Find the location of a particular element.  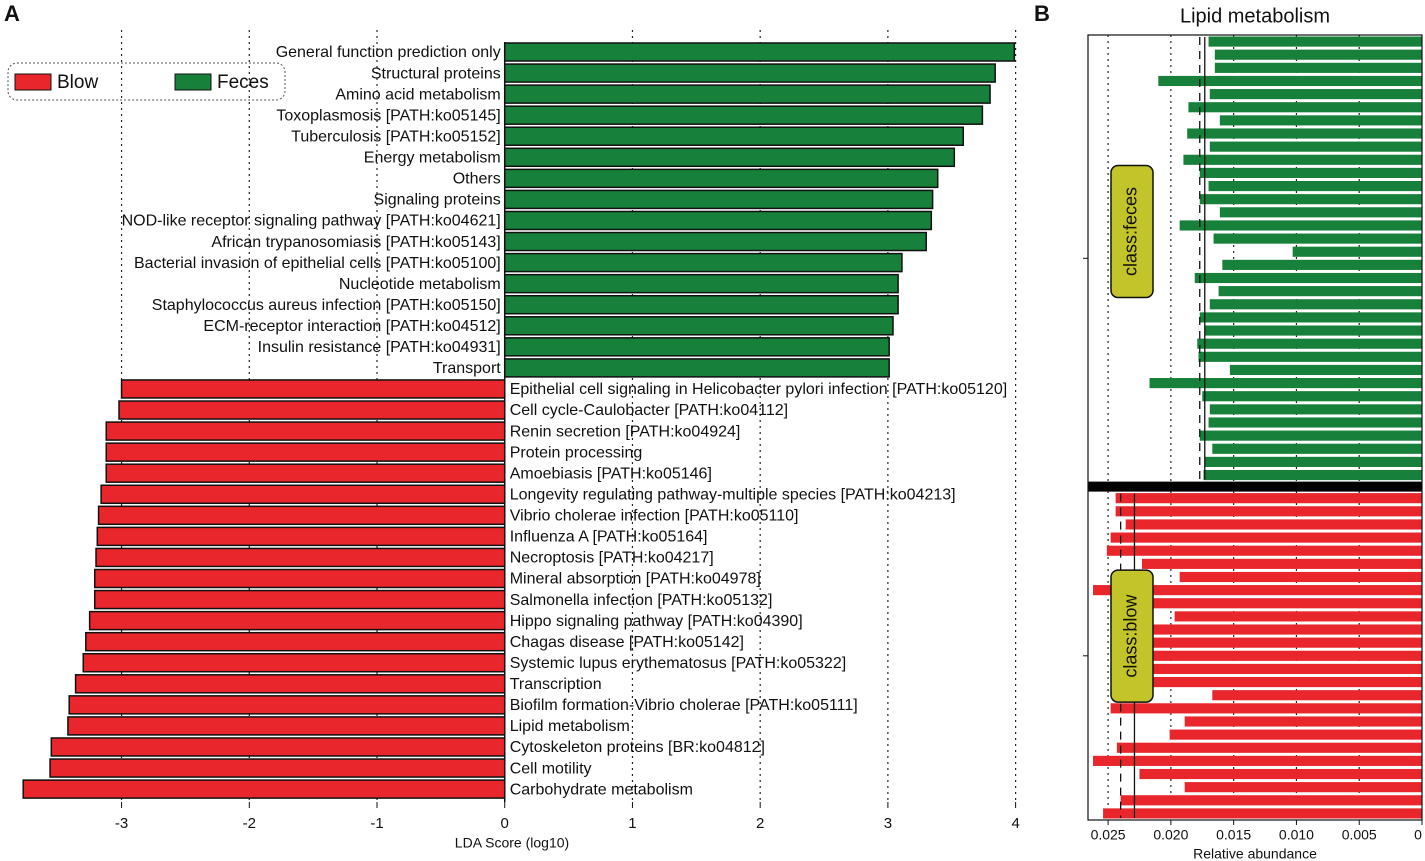

class-label: class:feces is located at coordinates (1131, 231).